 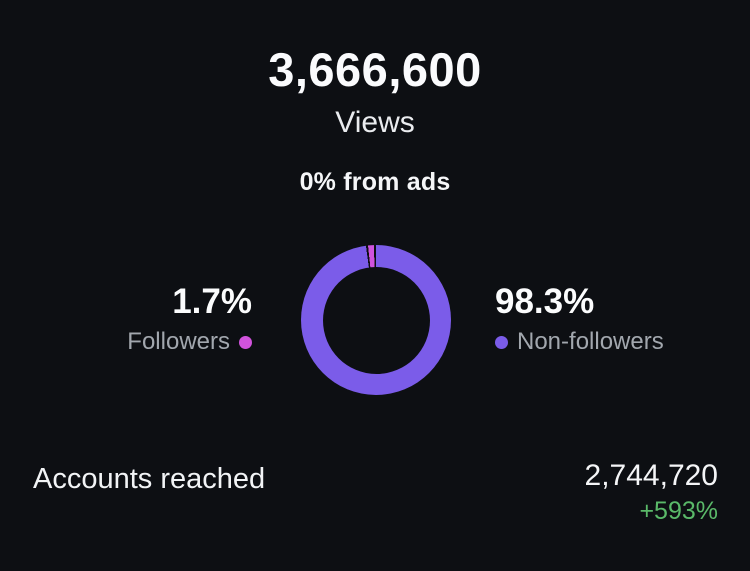 I want to click on views-donut-chart, so click(x=376, y=320).